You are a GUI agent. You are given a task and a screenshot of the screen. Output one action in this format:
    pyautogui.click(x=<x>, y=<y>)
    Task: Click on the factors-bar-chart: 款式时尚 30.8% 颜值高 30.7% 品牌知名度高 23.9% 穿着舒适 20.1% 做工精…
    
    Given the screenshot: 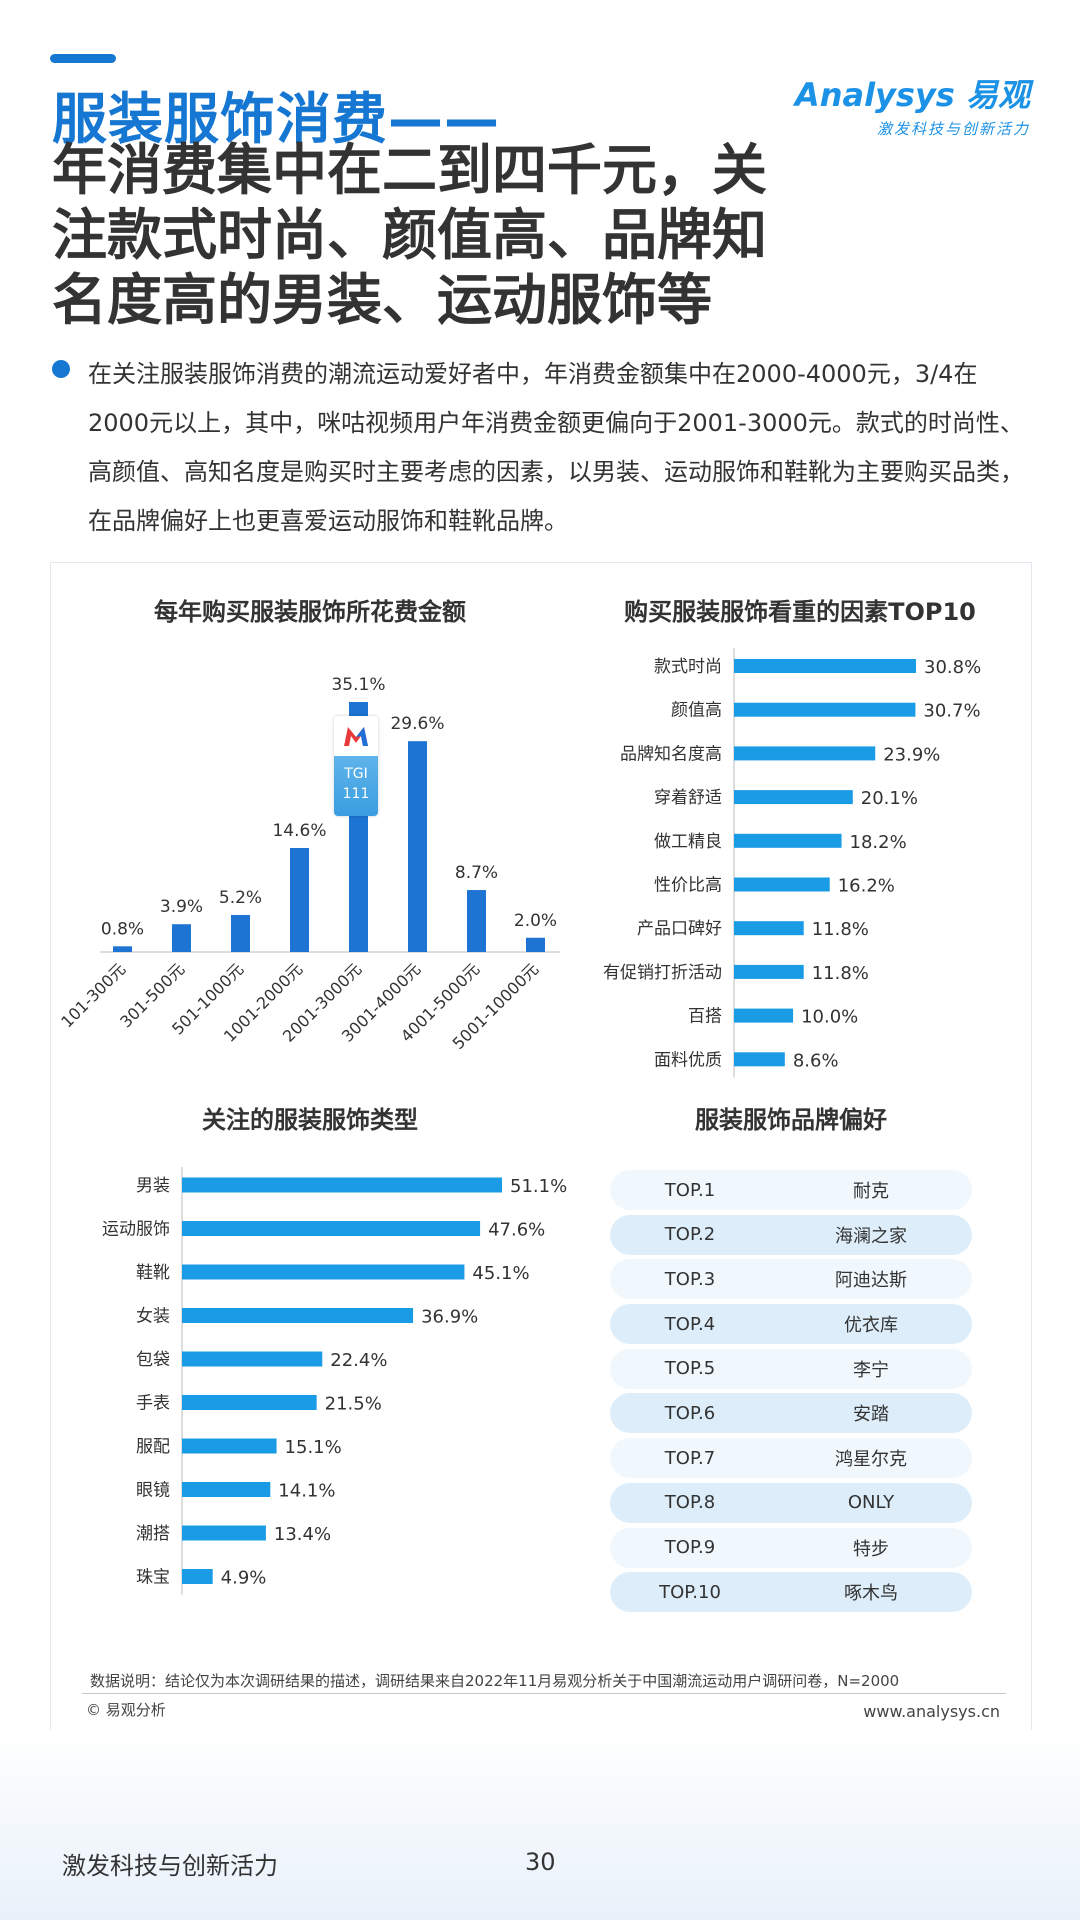 What is the action you would take?
    pyautogui.click(x=792, y=863)
    